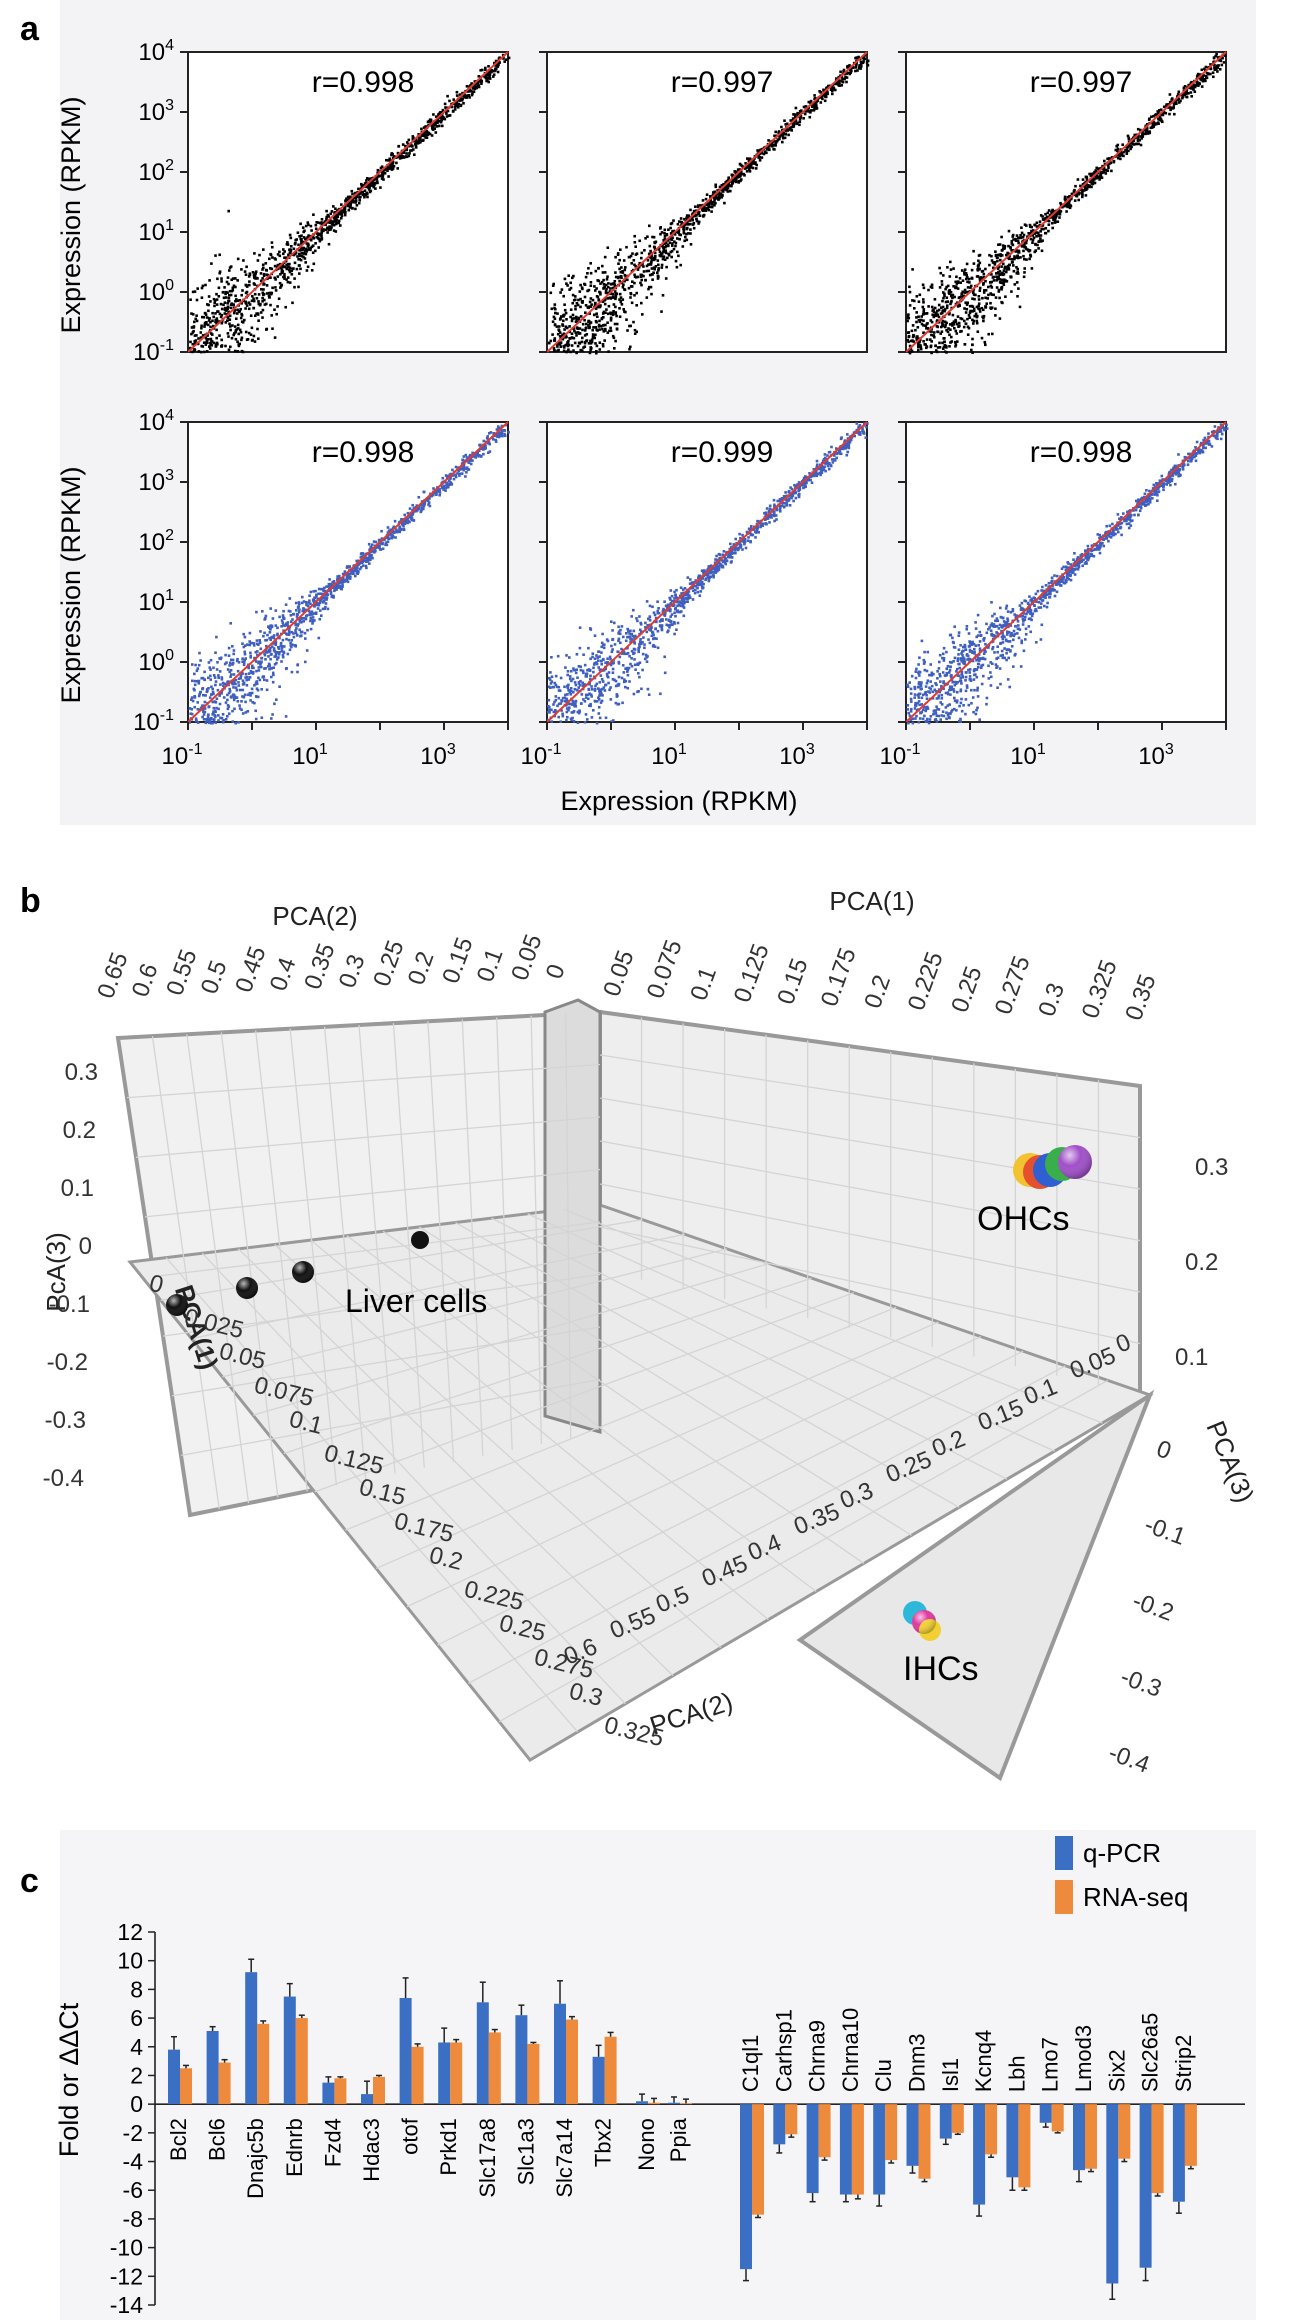  I want to click on scatter-panel: r=0.997, so click(1062, 203).